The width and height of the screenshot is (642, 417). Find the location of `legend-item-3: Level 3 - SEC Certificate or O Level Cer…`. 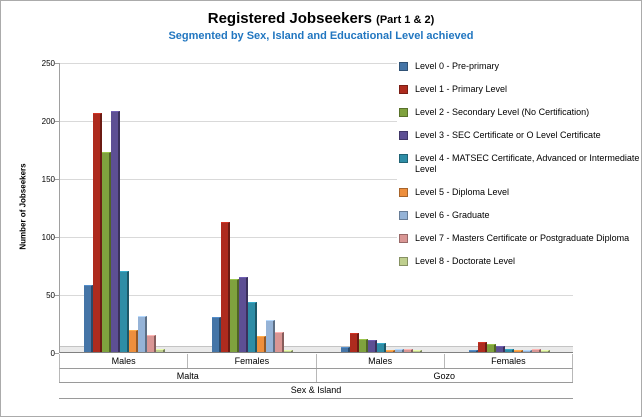

legend-item-3: Level 3 - SEC Certificate or O Level Cer… is located at coordinates (520, 135).